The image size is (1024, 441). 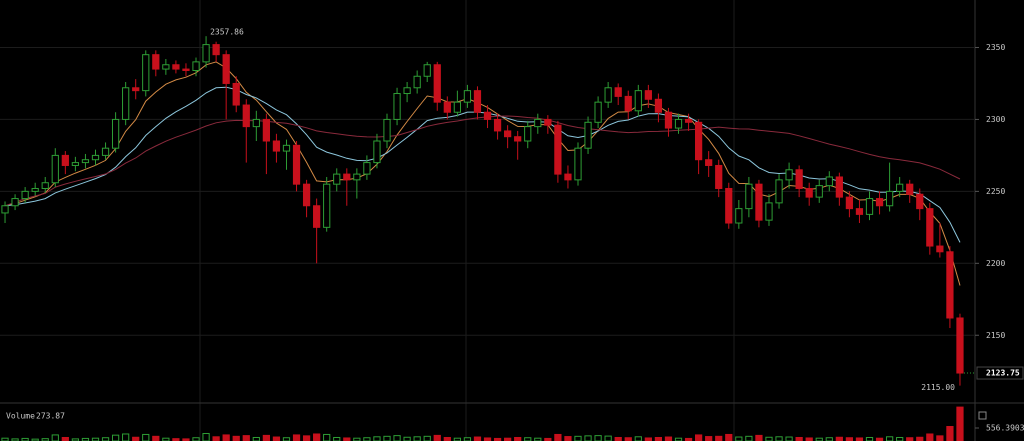 I want to click on y-tick-label: 2200, so click(x=995, y=263).